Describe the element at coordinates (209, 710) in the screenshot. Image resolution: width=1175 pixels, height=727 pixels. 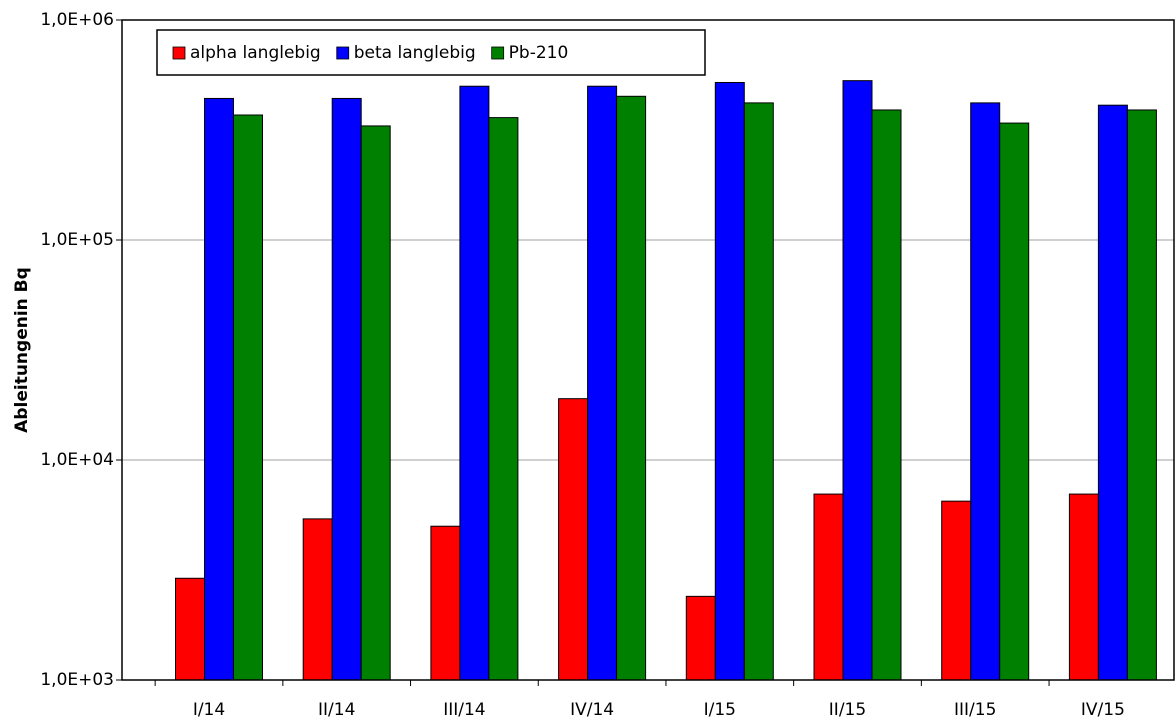
I see `x-tick-label: I/14` at that location.